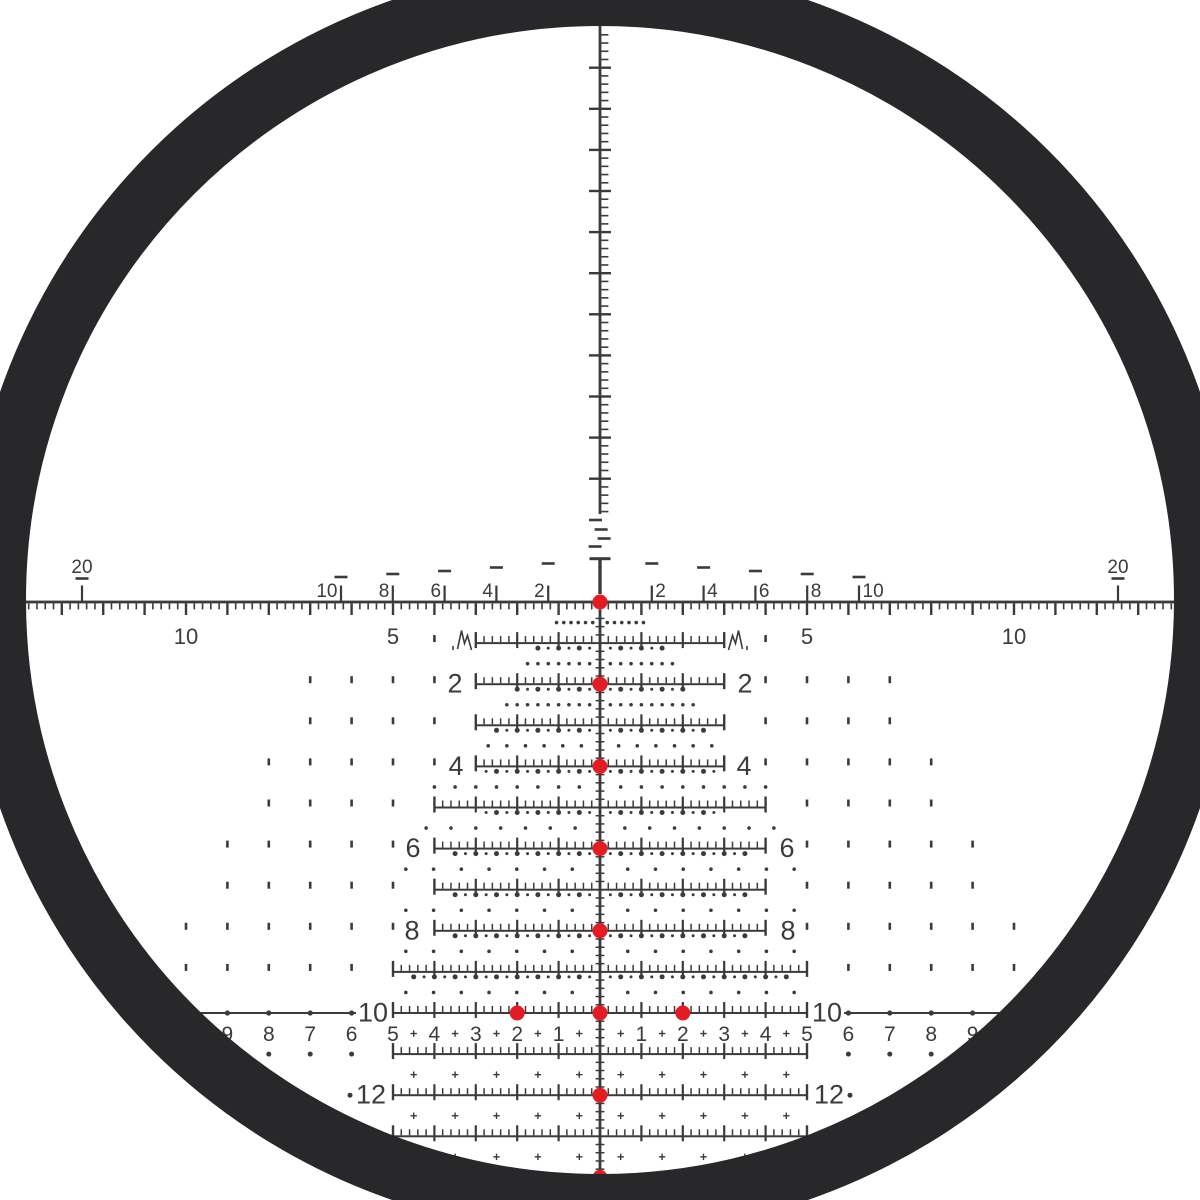 The image size is (1200, 1200). What do you see at coordinates (816, 591) in the screenshot?
I see `fine-scale-label-right: 8` at bounding box center [816, 591].